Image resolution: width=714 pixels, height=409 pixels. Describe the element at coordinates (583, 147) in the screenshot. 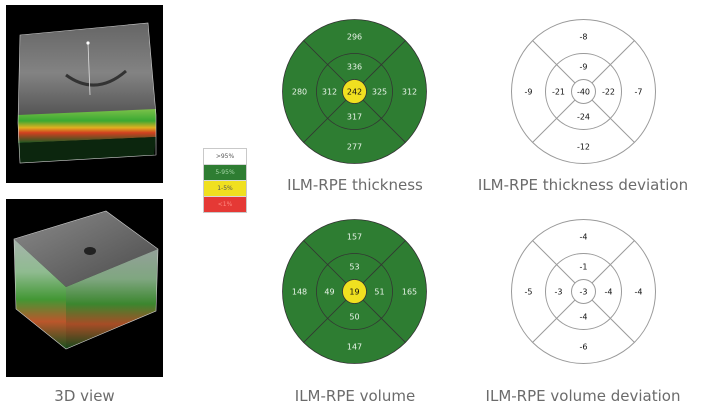

I see `sector-value-outer-bottom: -12` at that location.